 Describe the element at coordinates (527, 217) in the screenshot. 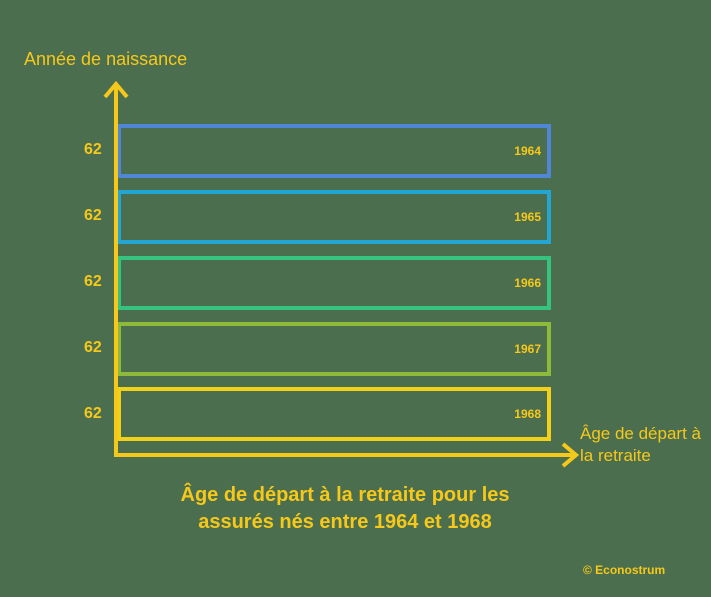

I see `bar-year-label: 1965` at that location.